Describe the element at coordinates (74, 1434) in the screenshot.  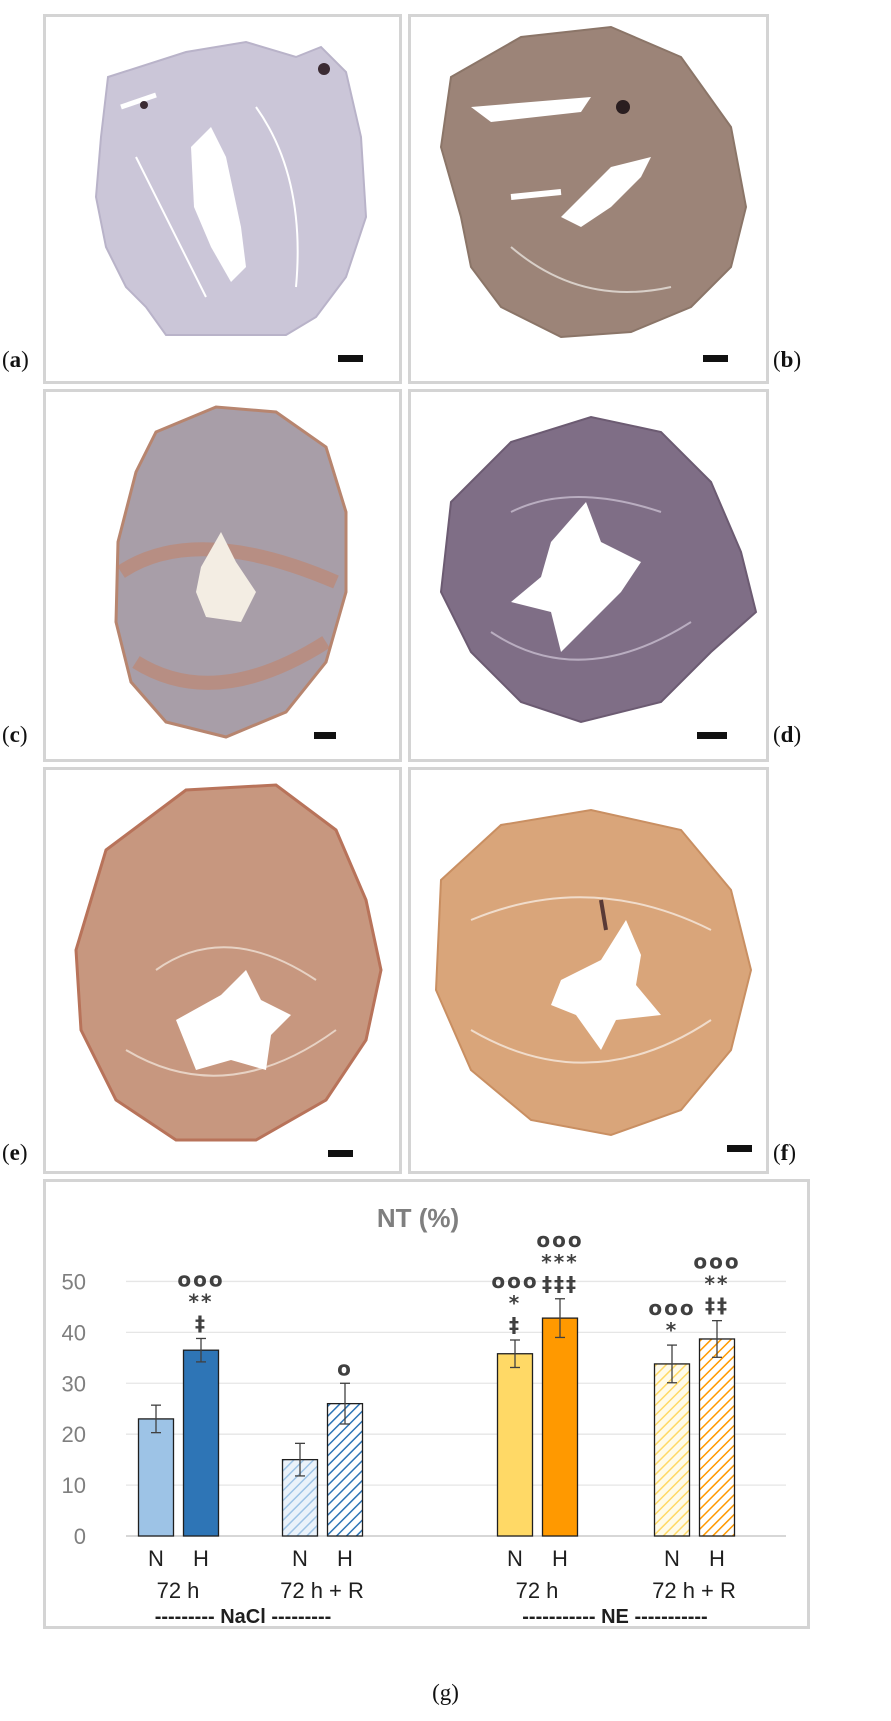
I see `y-tick-label: 20` at that location.